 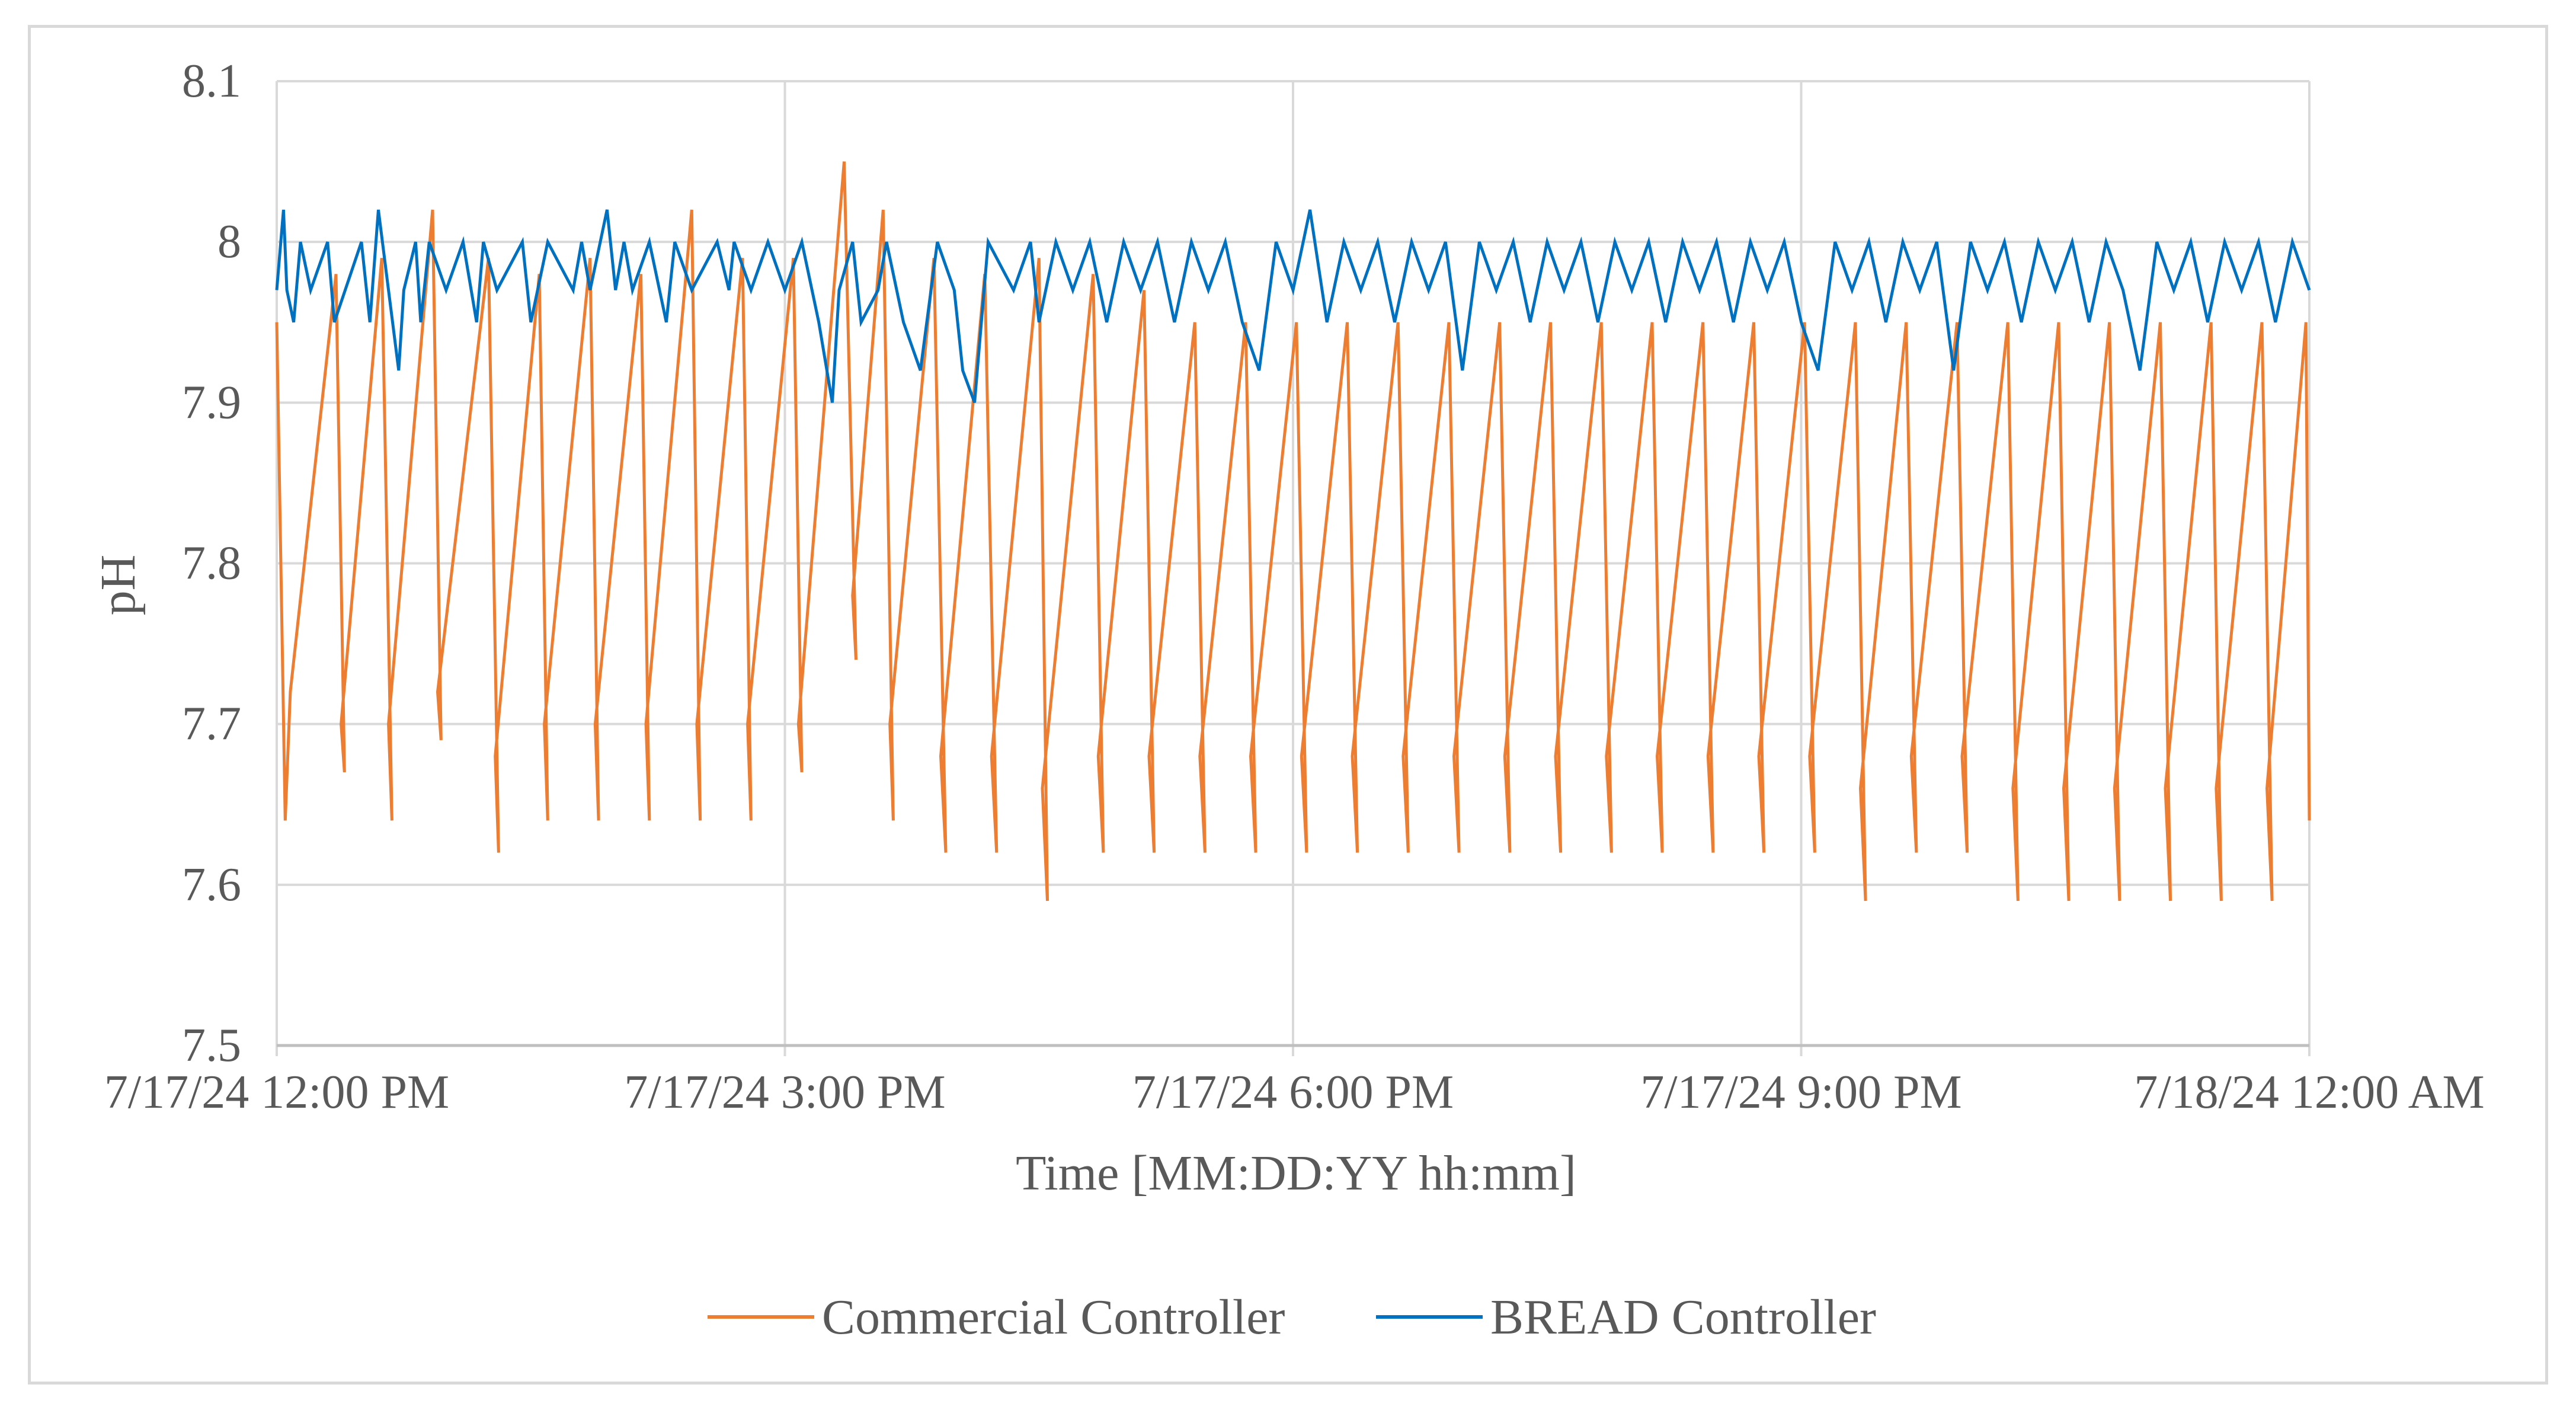 What do you see at coordinates (211, 724) in the screenshot?
I see `y-tick-label: 7.7` at bounding box center [211, 724].